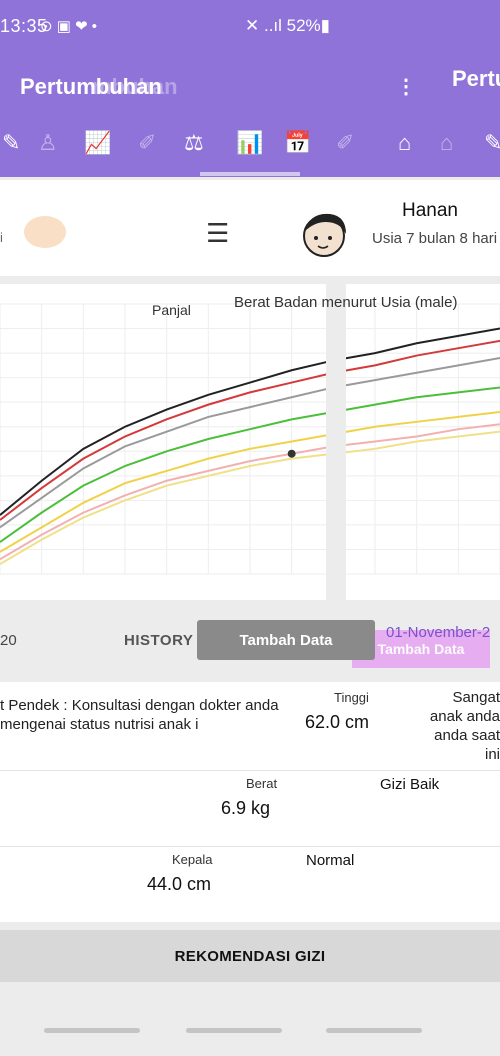 The width and height of the screenshot is (500, 1056). What do you see at coordinates (48, 142) in the screenshot?
I see `doctor-tab-icon: ♙` at bounding box center [48, 142].